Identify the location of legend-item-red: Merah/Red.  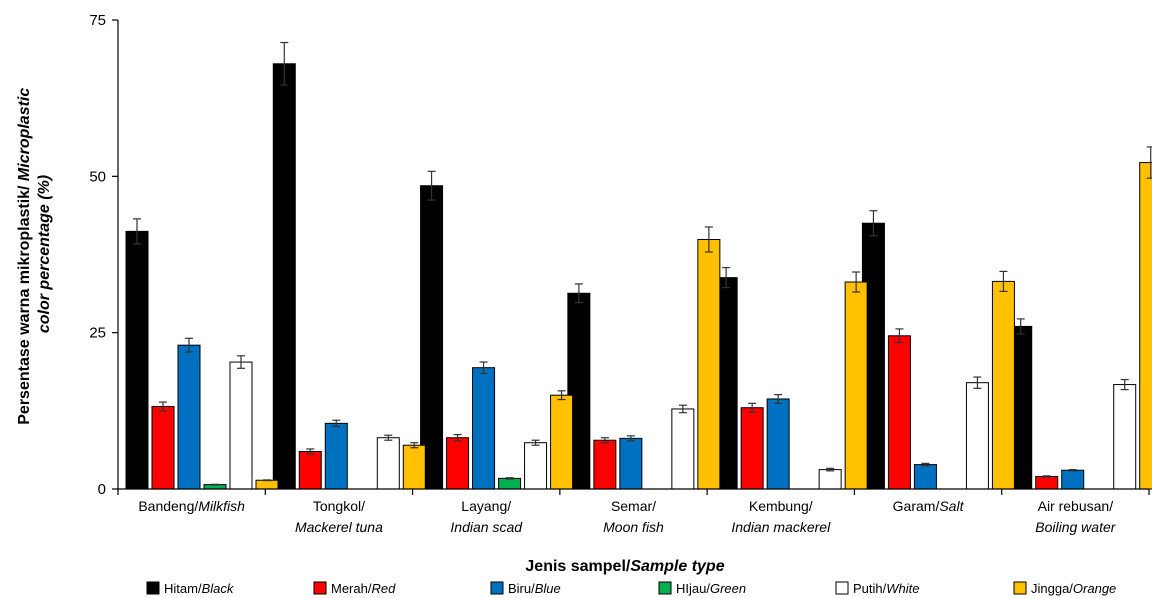
(354, 588).